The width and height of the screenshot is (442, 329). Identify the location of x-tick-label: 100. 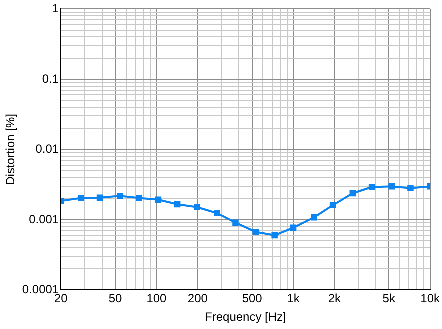
(157, 299).